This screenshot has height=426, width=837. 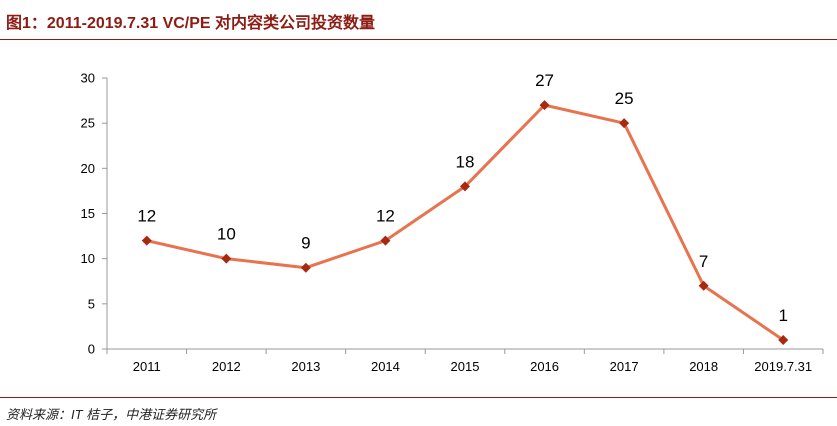 What do you see at coordinates (111, 414) in the screenshot?
I see `source-note: 资料来源：IT 桔子，中港证券研究所` at bounding box center [111, 414].